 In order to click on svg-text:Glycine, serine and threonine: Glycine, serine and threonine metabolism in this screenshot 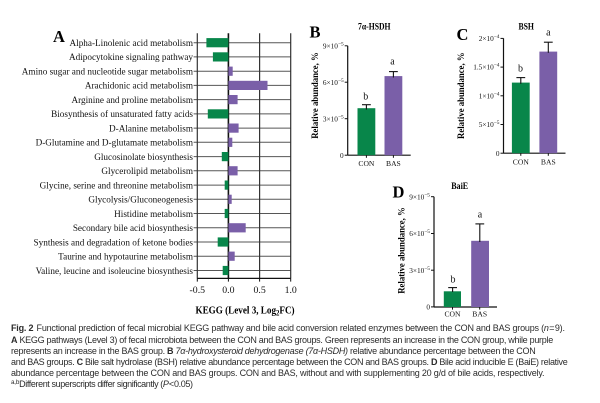, I will do `click(116, 185)`.